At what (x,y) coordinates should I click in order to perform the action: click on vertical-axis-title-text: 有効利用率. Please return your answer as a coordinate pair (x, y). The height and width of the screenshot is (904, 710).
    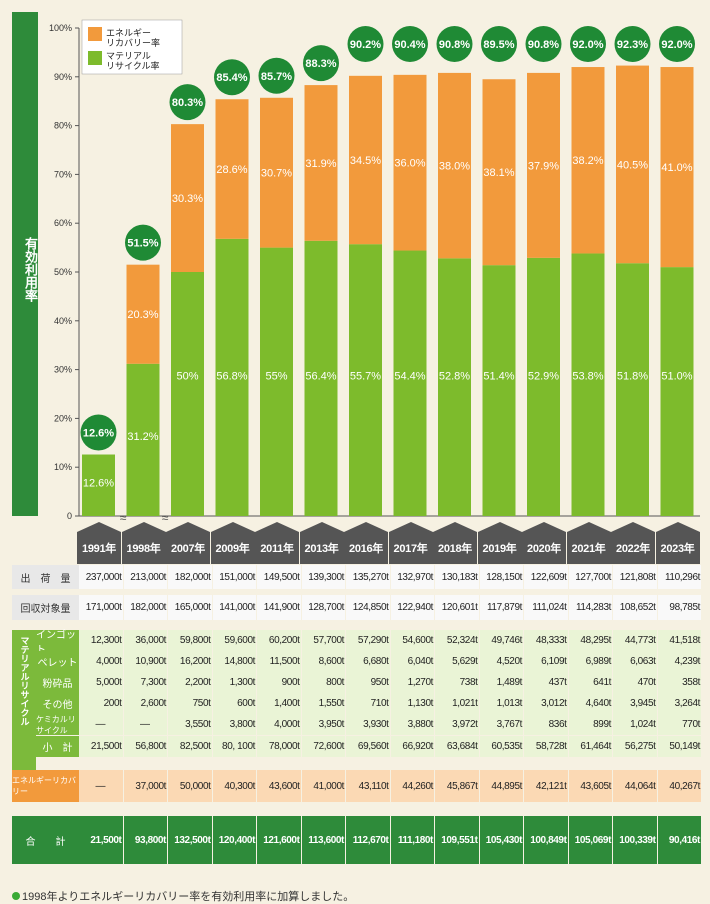
    Looking at the image, I should click on (30, 269).